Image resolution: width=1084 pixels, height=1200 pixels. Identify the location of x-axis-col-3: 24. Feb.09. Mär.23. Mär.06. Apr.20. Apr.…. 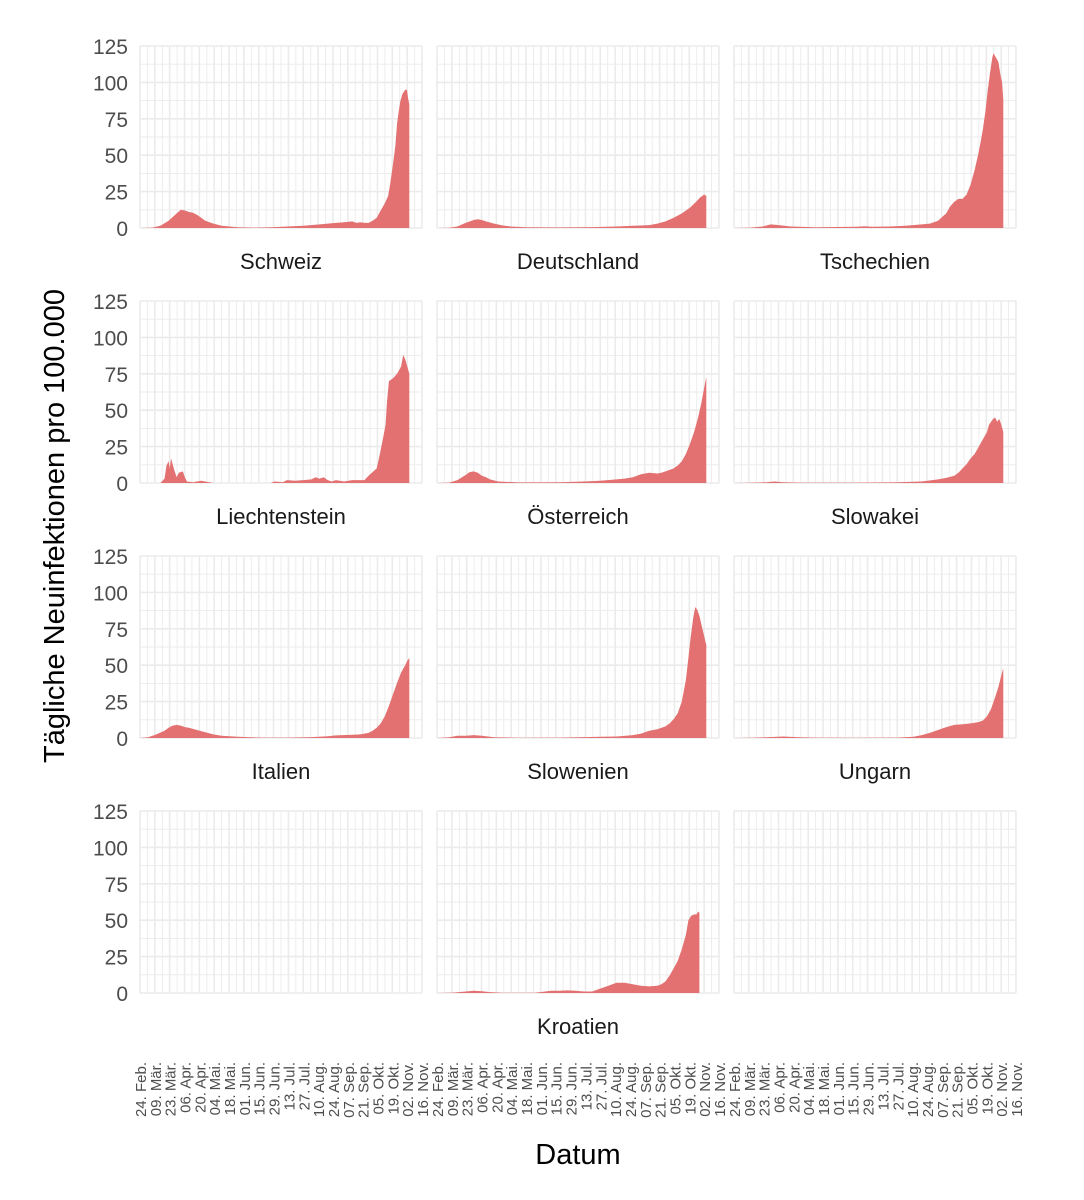
(876, 1090).